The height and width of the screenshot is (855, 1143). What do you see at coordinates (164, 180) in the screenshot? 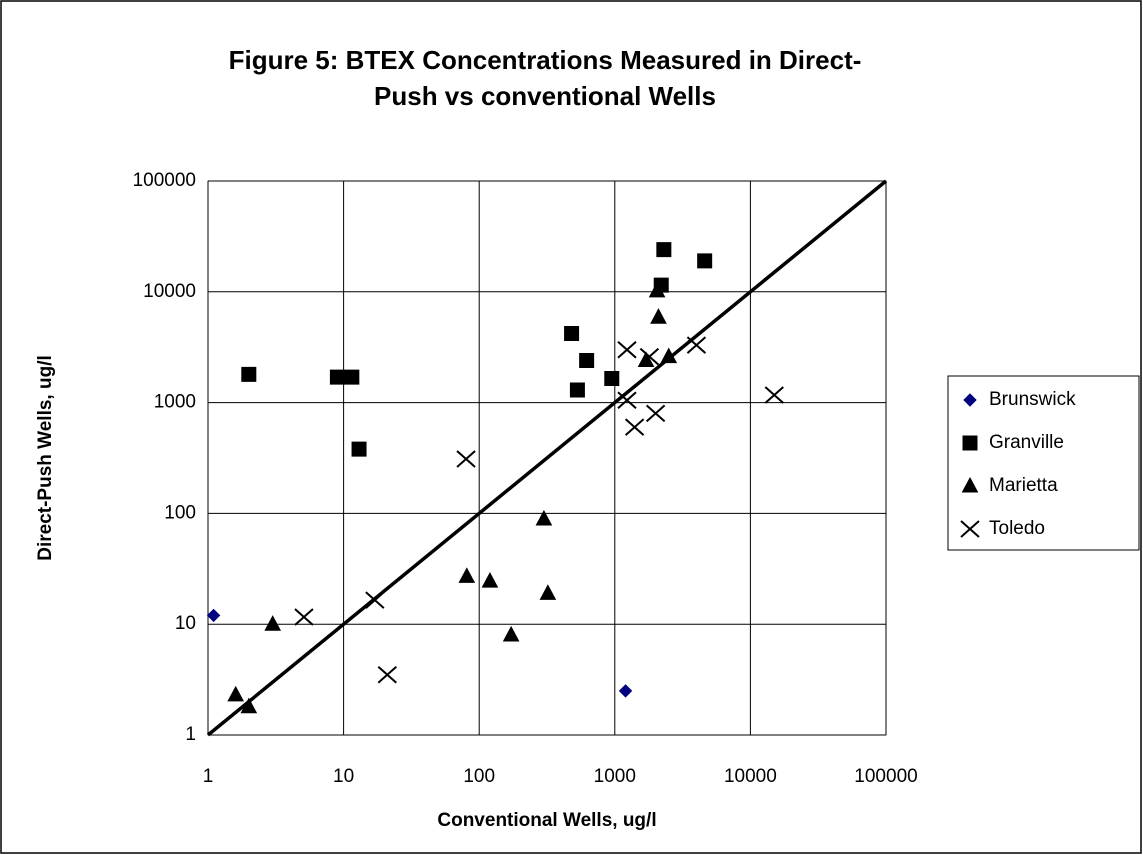
I see `y-tick-label: 100000` at bounding box center [164, 180].